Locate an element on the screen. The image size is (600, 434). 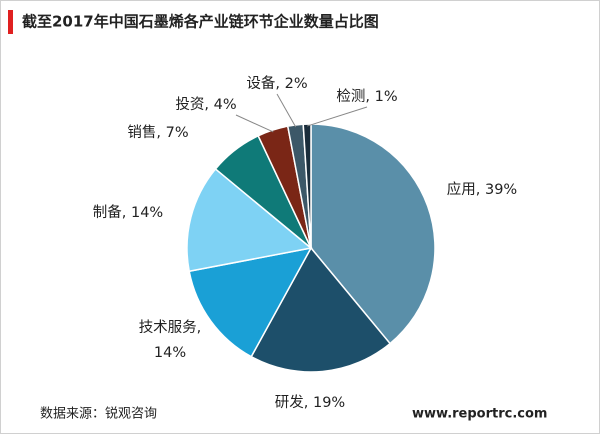
source: 数据来源：锐观咨询 is located at coordinates (98, 414).